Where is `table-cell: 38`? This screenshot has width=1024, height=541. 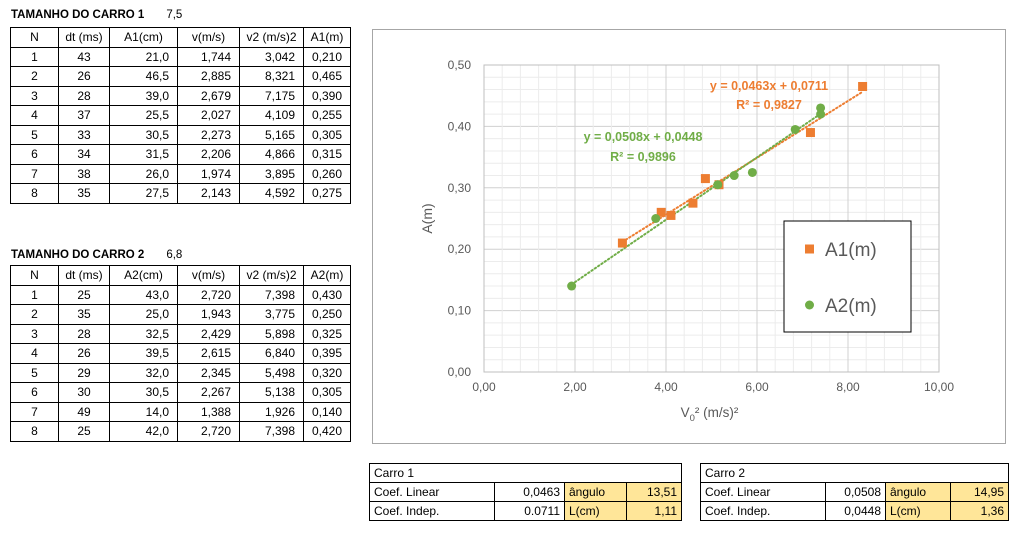
table-cell: 38 is located at coordinates (84, 173).